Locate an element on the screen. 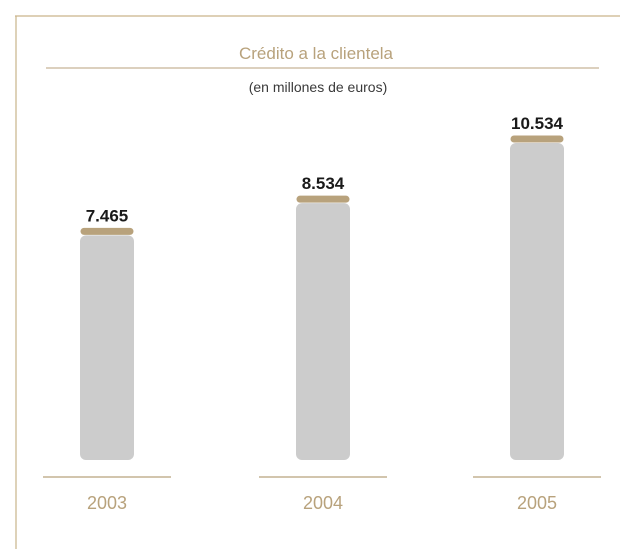 This screenshot has height=549, width=620. category-label-2003: 2003 is located at coordinates (107, 503).